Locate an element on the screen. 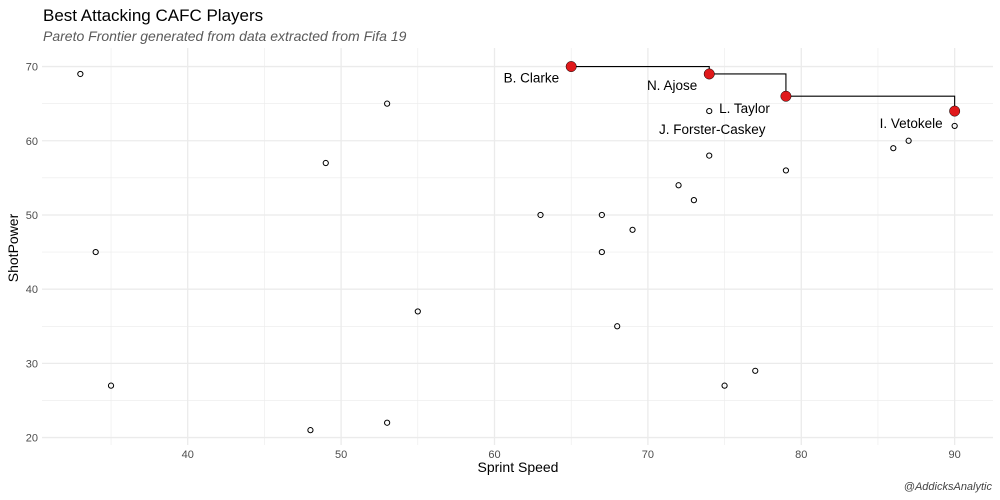  frontier-label: B. Clarke is located at coordinates (532, 78).